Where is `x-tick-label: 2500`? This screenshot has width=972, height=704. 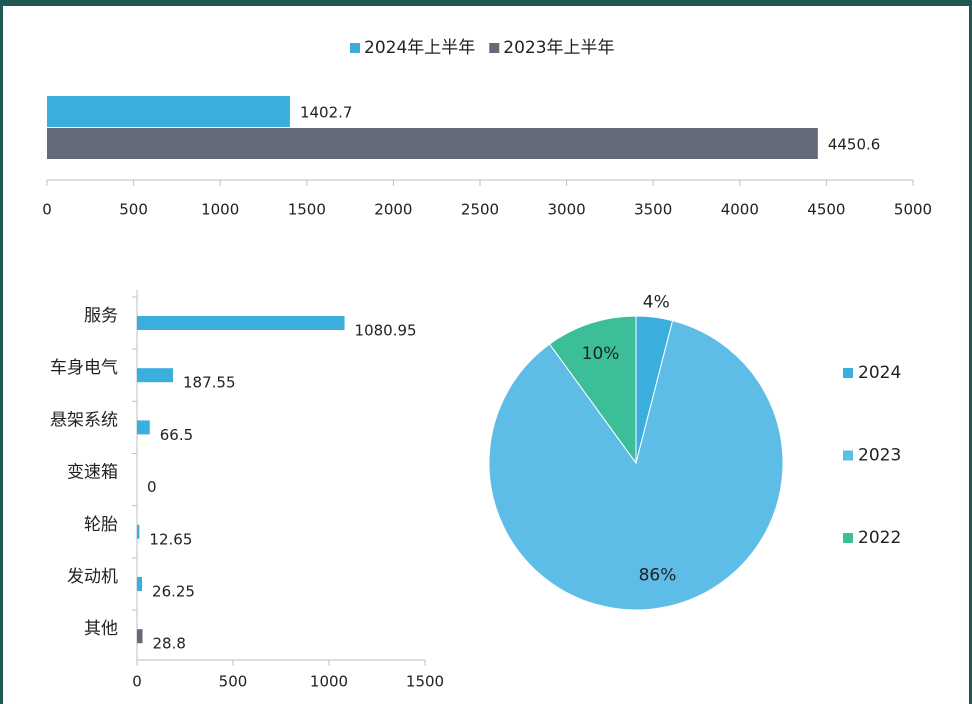
x-tick-label: 2500 is located at coordinates (480, 210).